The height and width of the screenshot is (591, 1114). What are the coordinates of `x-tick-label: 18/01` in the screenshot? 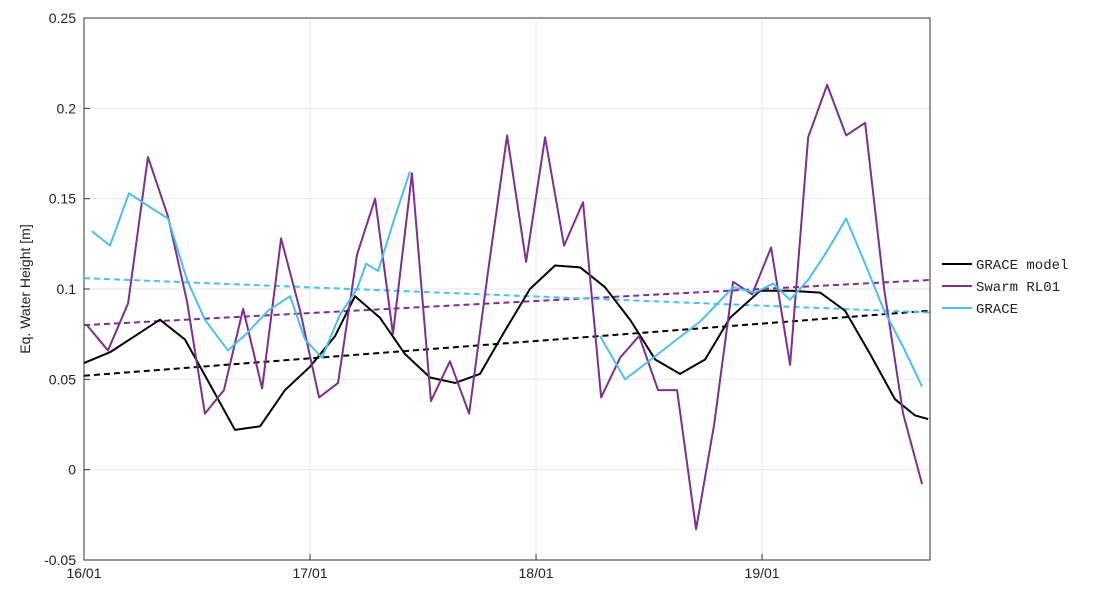 It's located at (536, 573).